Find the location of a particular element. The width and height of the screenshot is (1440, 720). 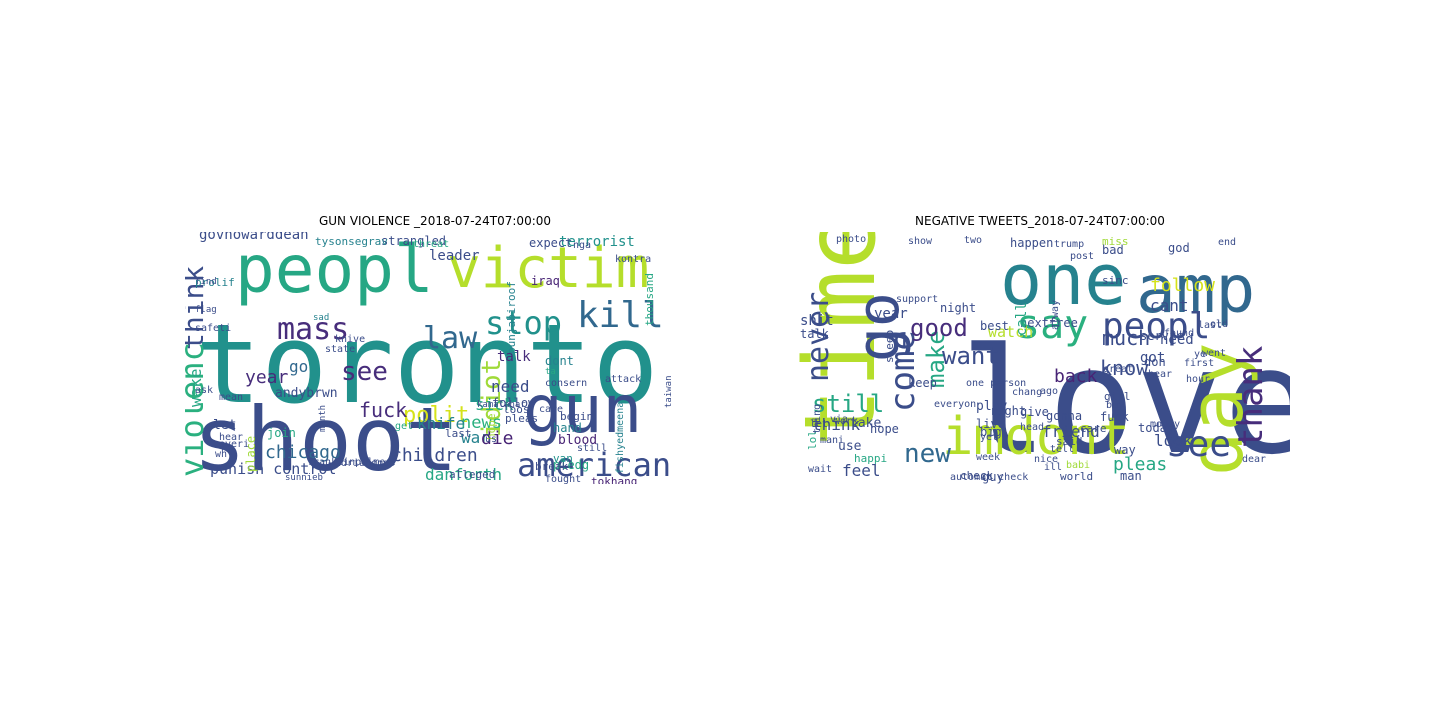

cloud-word: say is located at coordinates (1052, 325).